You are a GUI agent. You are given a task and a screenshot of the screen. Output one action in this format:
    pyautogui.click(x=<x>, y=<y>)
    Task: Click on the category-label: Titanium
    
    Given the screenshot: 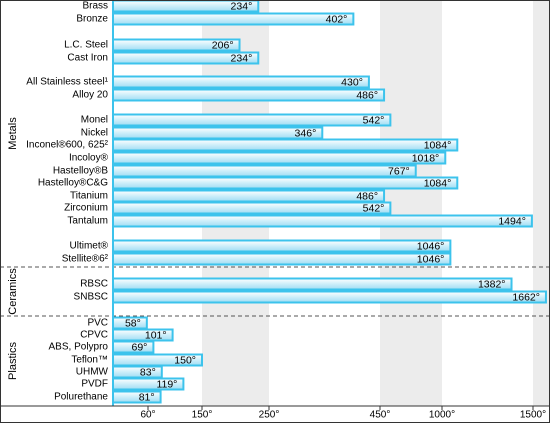 What is the action you would take?
    pyautogui.click(x=89, y=196)
    